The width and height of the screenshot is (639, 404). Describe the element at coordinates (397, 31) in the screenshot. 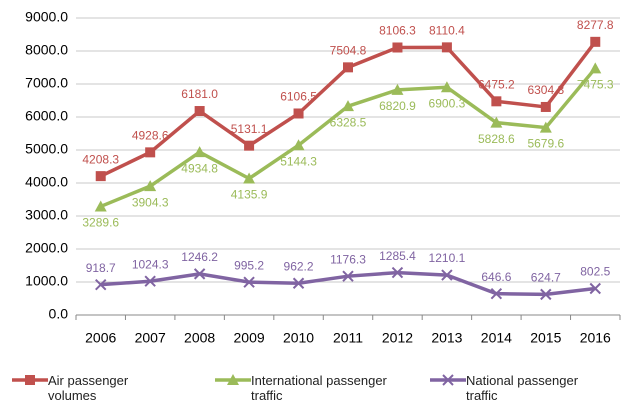

I see `data-label: 8106.3` at that location.